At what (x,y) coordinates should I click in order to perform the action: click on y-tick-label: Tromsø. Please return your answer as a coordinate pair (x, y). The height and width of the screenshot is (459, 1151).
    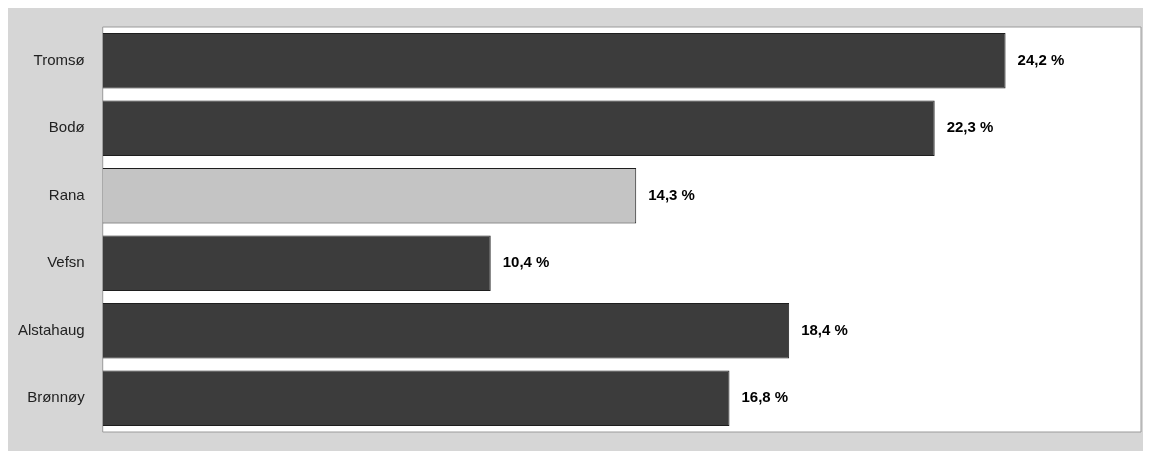
    Looking at the image, I should click on (59, 59).